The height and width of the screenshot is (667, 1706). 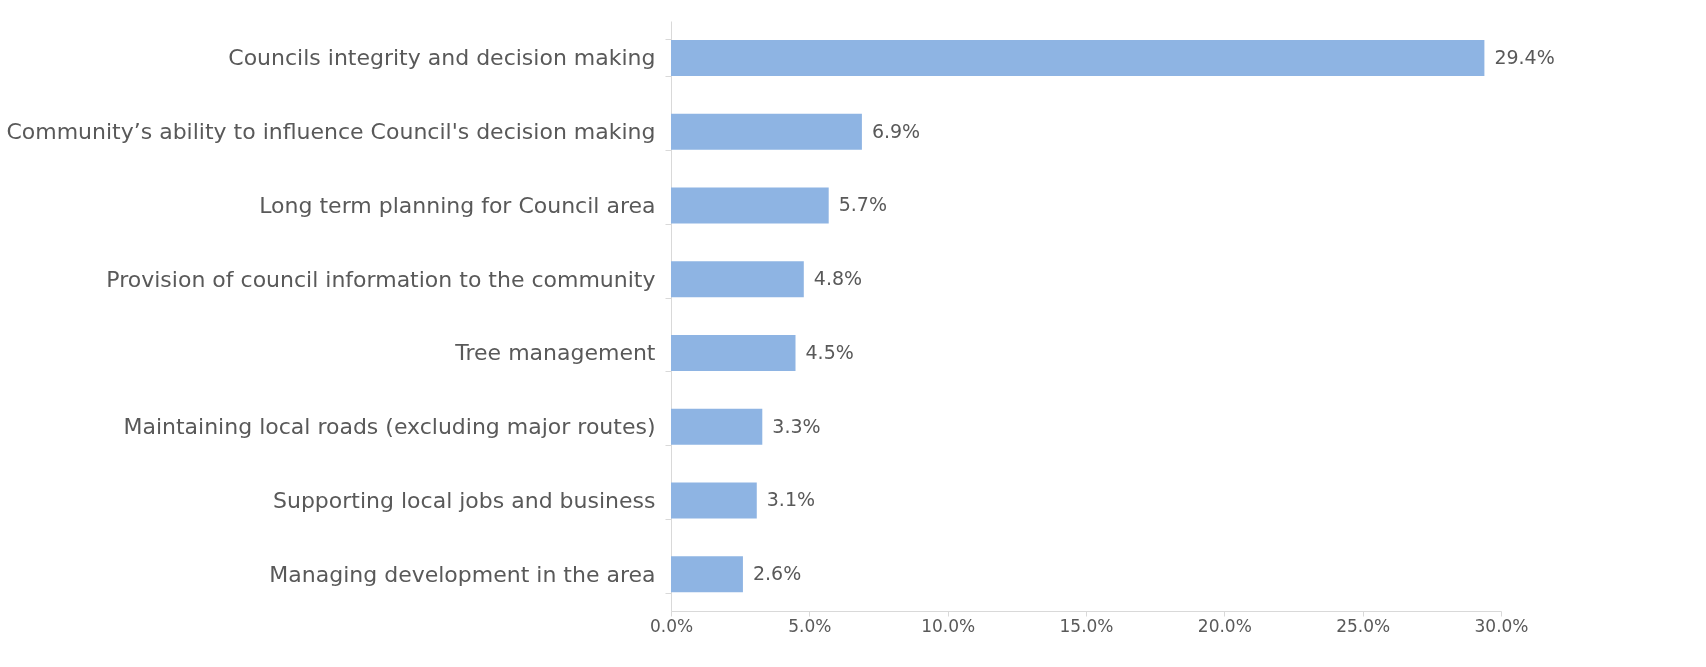 What do you see at coordinates (948, 625) in the screenshot?
I see `x-tick-label: 10.0%` at bounding box center [948, 625].